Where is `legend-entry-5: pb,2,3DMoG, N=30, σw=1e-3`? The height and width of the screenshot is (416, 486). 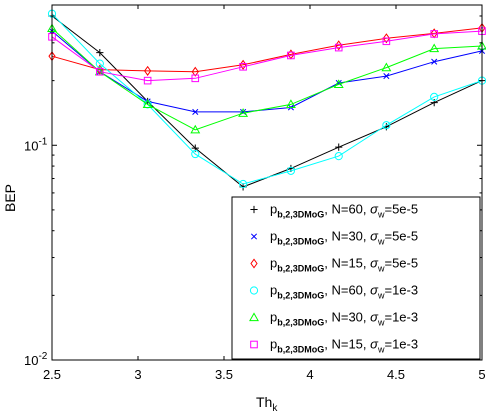
legend-entry-5: pb,2,3DMoG, N=30, σw=1e-3 is located at coordinates (333, 319).